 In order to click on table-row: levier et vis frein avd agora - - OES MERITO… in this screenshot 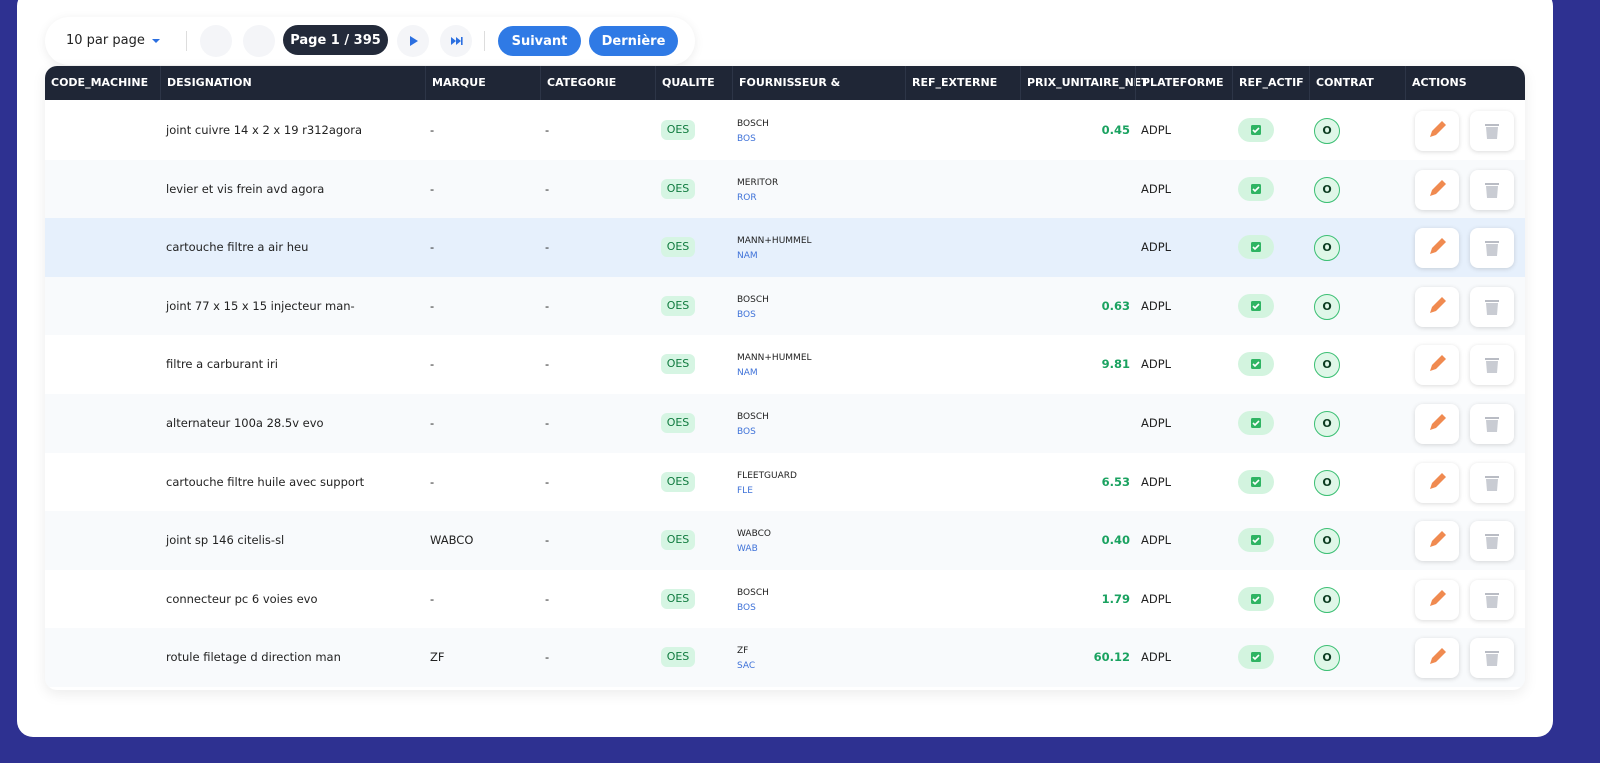, I will do `click(785, 189)`.